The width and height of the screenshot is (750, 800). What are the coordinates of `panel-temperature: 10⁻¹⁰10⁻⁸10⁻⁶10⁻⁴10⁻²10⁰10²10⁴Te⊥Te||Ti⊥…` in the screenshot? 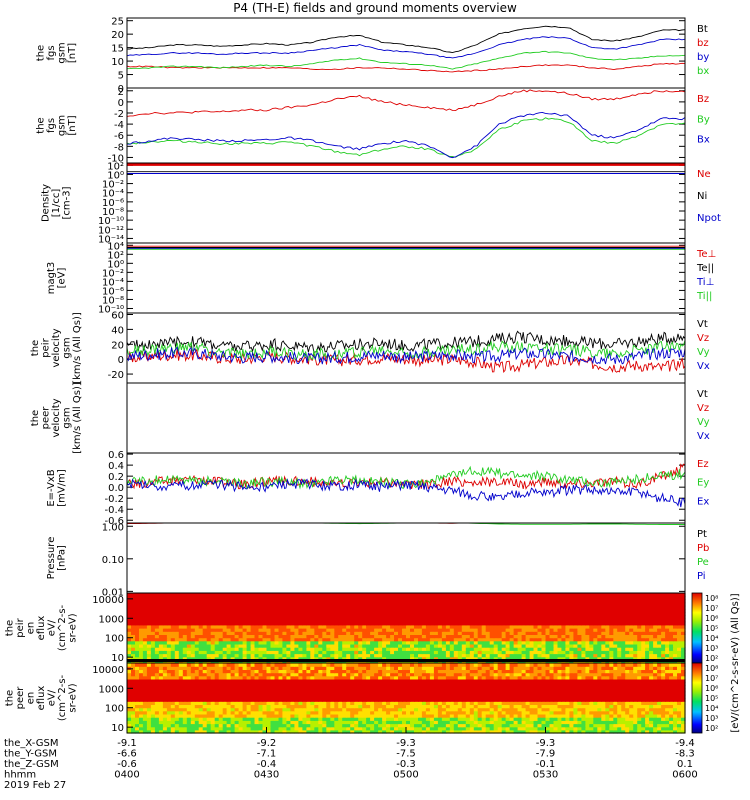 It's located at (381, 278).